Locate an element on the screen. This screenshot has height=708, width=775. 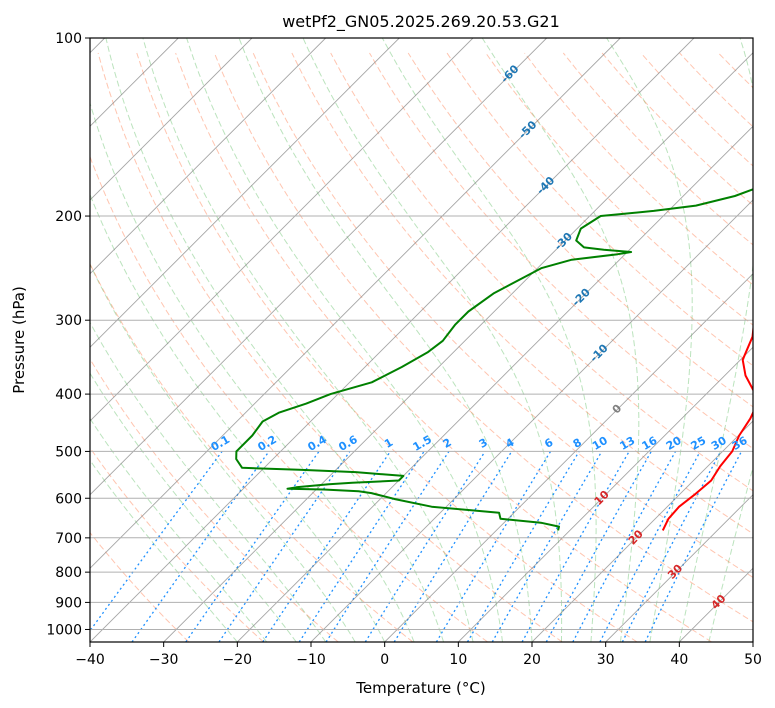
x-tick-label: 50 is located at coordinates (753, 660).